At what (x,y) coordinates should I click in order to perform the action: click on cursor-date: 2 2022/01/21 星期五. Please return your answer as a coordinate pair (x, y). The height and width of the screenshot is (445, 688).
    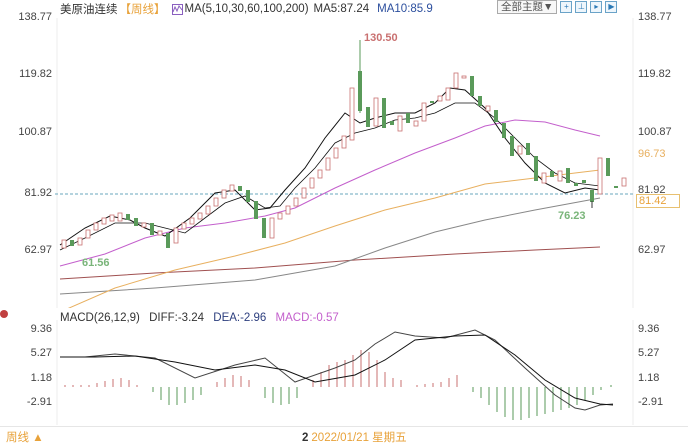
    Looking at the image, I should click on (354, 437).